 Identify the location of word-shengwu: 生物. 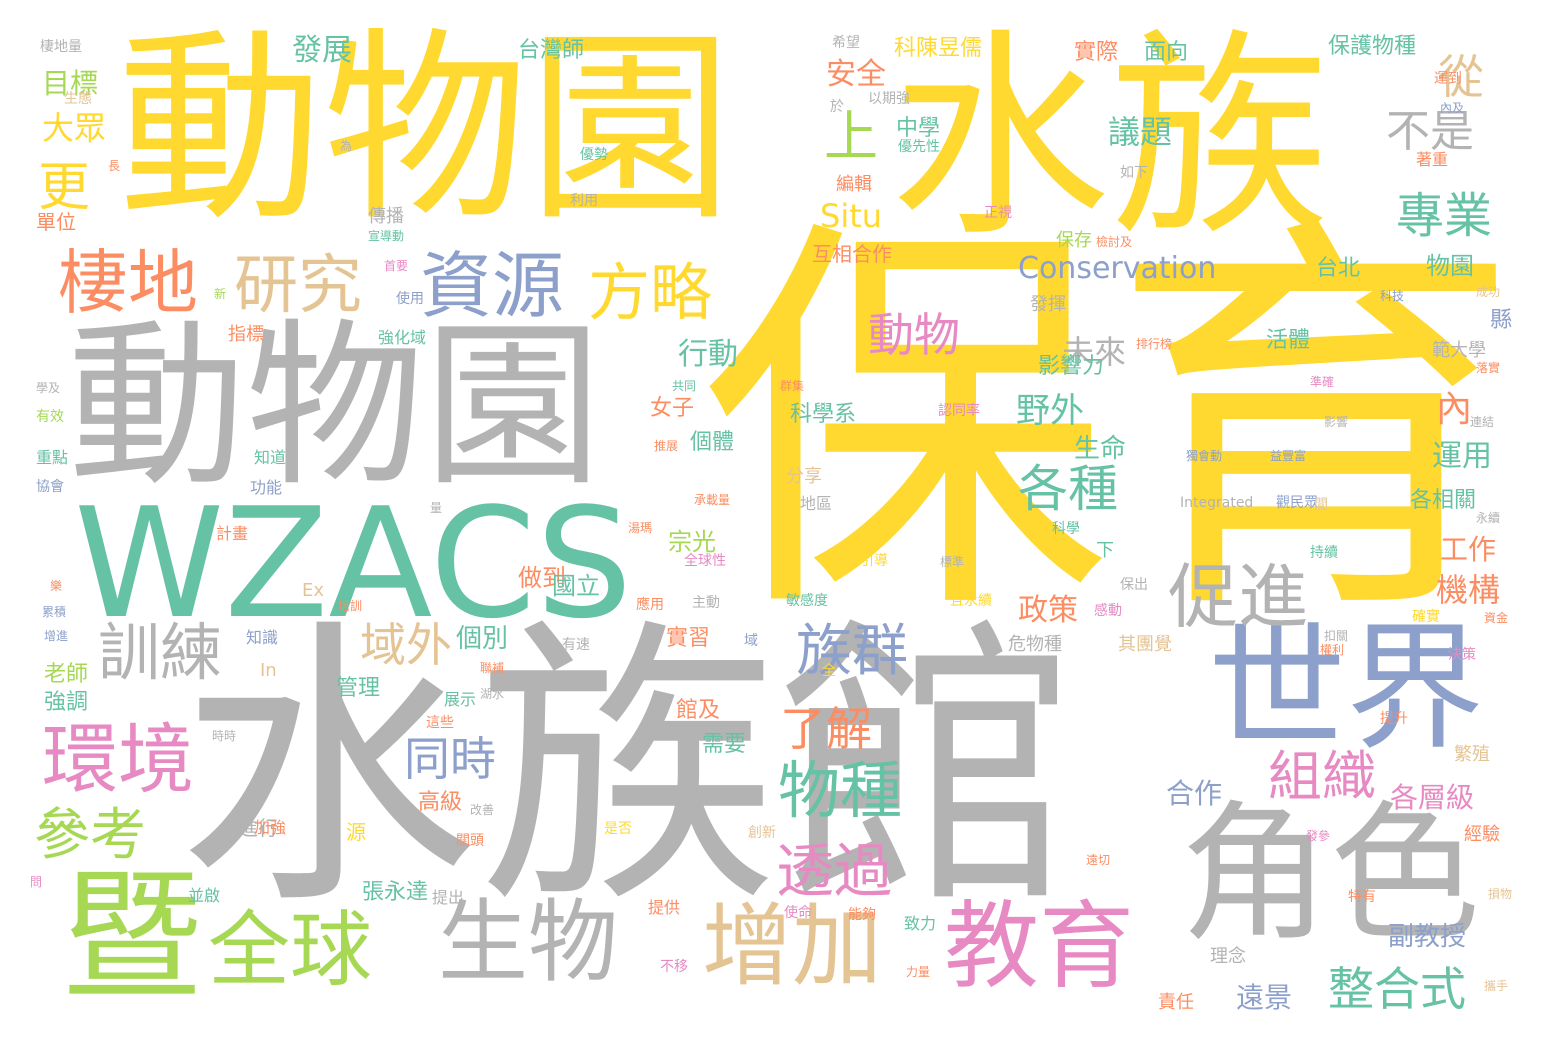
(528, 942).